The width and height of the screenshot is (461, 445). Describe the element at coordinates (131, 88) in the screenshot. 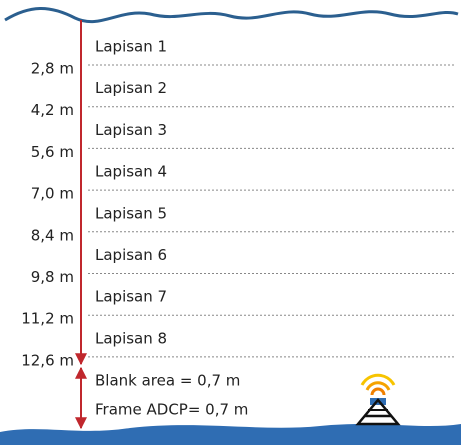

I see `layer-label: Lapisan 2` at that location.